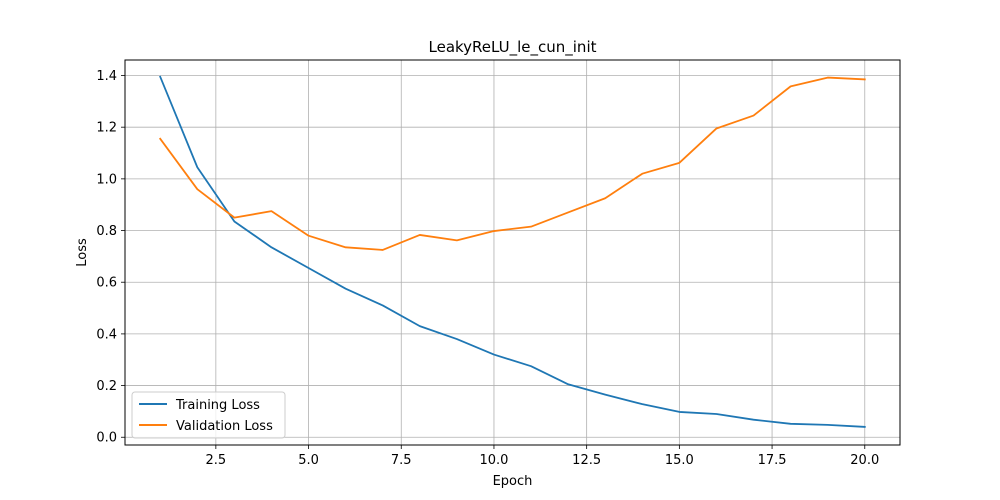 Image resolution: width=1000 pixels, height=500 pixels. What do you see at coordinates (308, 460) in the screenshot?
I see `x-tick-label: 5.0` at bounding box center [308, 460].